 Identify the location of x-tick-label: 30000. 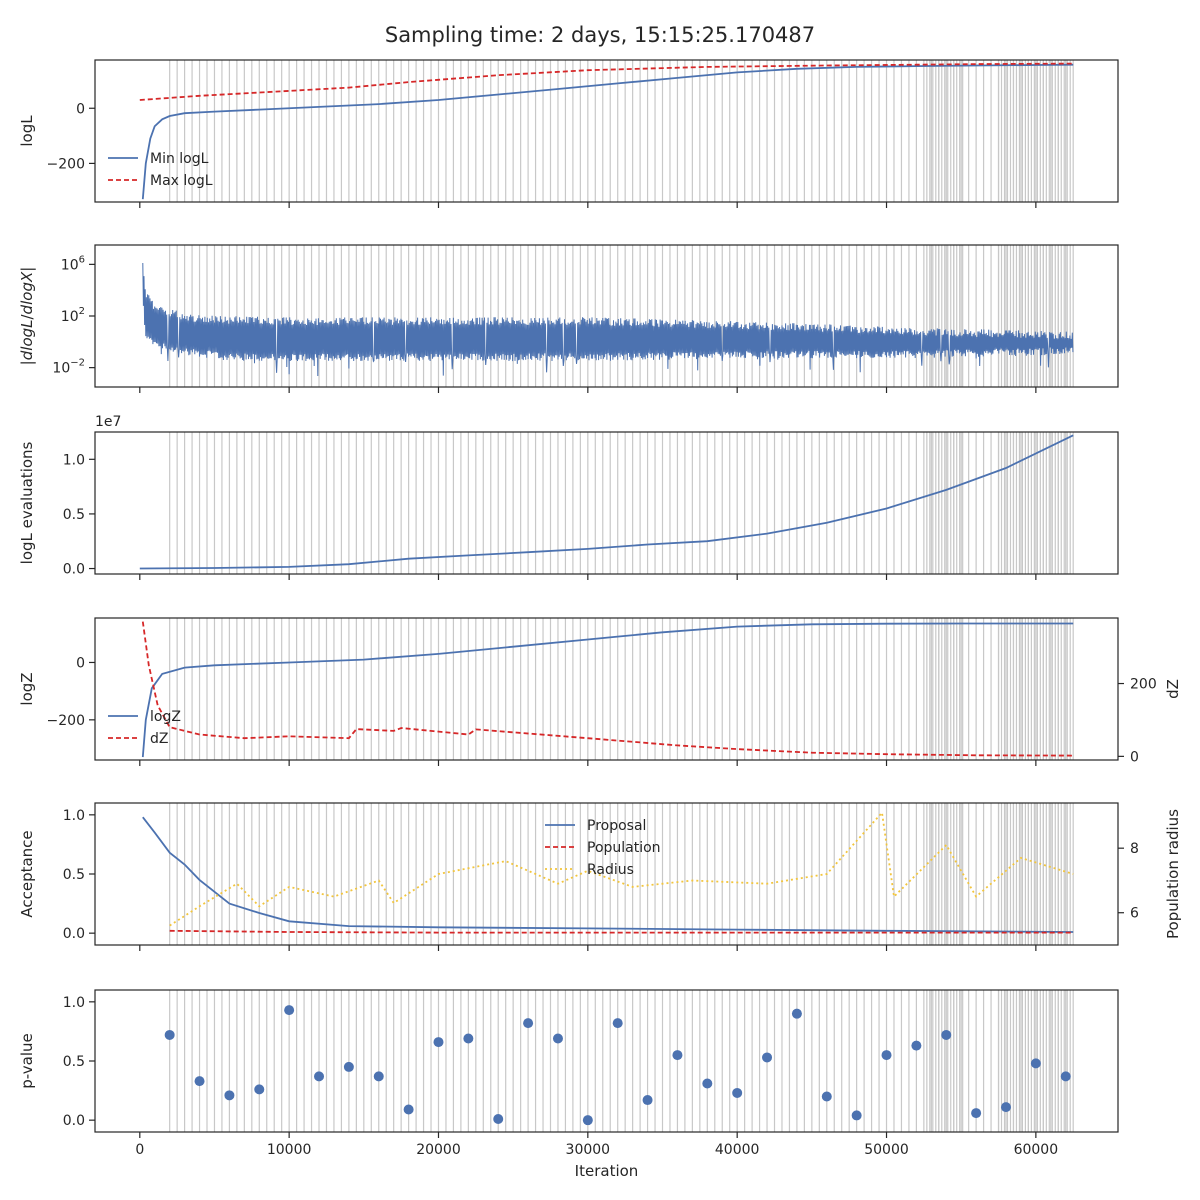
(588, 1150).